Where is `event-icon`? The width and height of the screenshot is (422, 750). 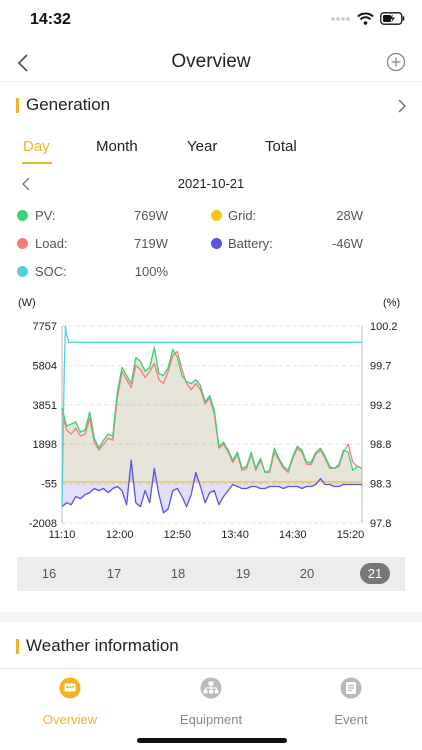
event-icon is located at coordinates (351, 688).